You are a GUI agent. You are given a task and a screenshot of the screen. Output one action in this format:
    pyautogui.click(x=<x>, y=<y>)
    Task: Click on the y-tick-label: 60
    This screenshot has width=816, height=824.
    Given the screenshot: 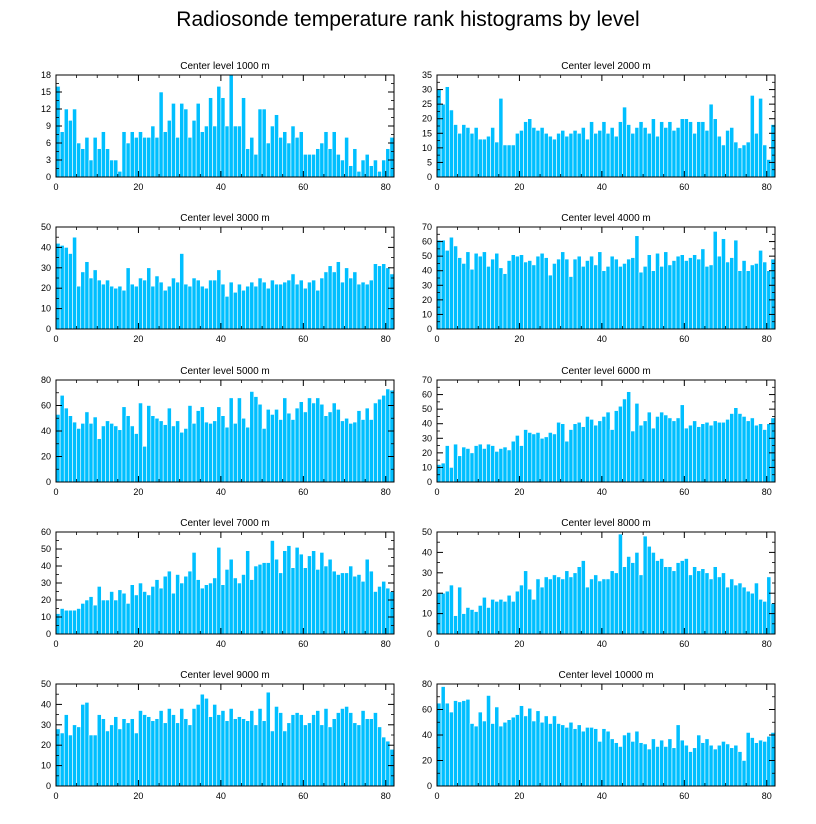 What is the action you would take?
    pyautogui.click(x=427, y=395)
    